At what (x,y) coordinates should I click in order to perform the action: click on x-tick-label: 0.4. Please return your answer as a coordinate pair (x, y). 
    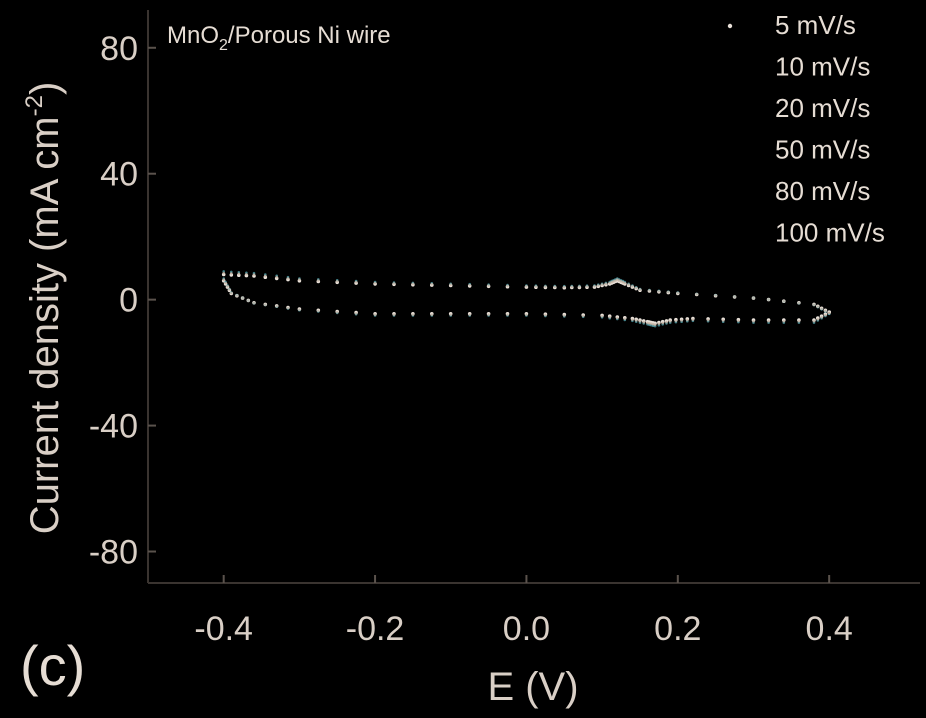
    Looking at the image, I should click on (829, 629).